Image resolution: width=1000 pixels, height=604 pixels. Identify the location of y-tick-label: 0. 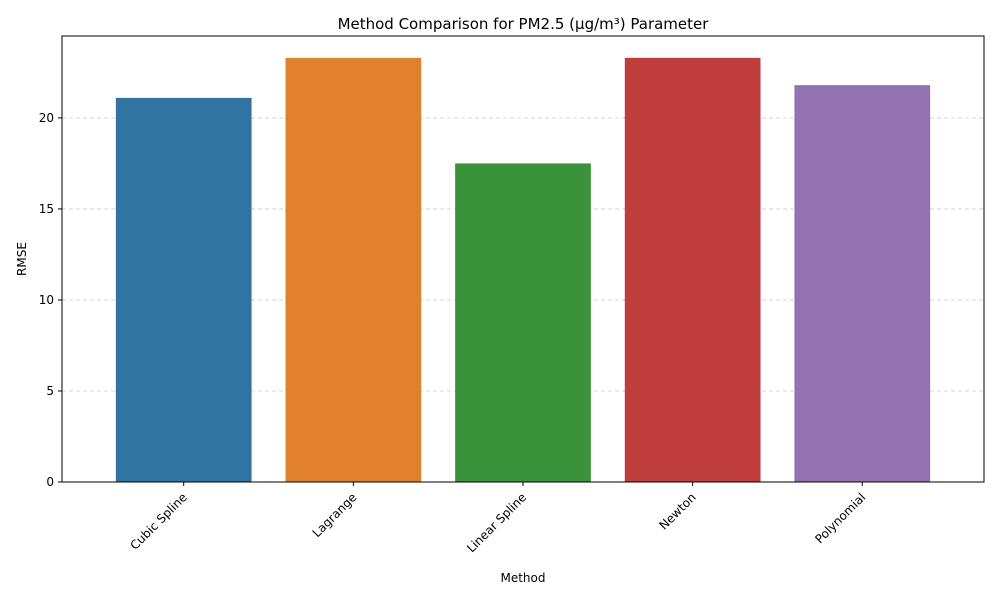
(50, 482).